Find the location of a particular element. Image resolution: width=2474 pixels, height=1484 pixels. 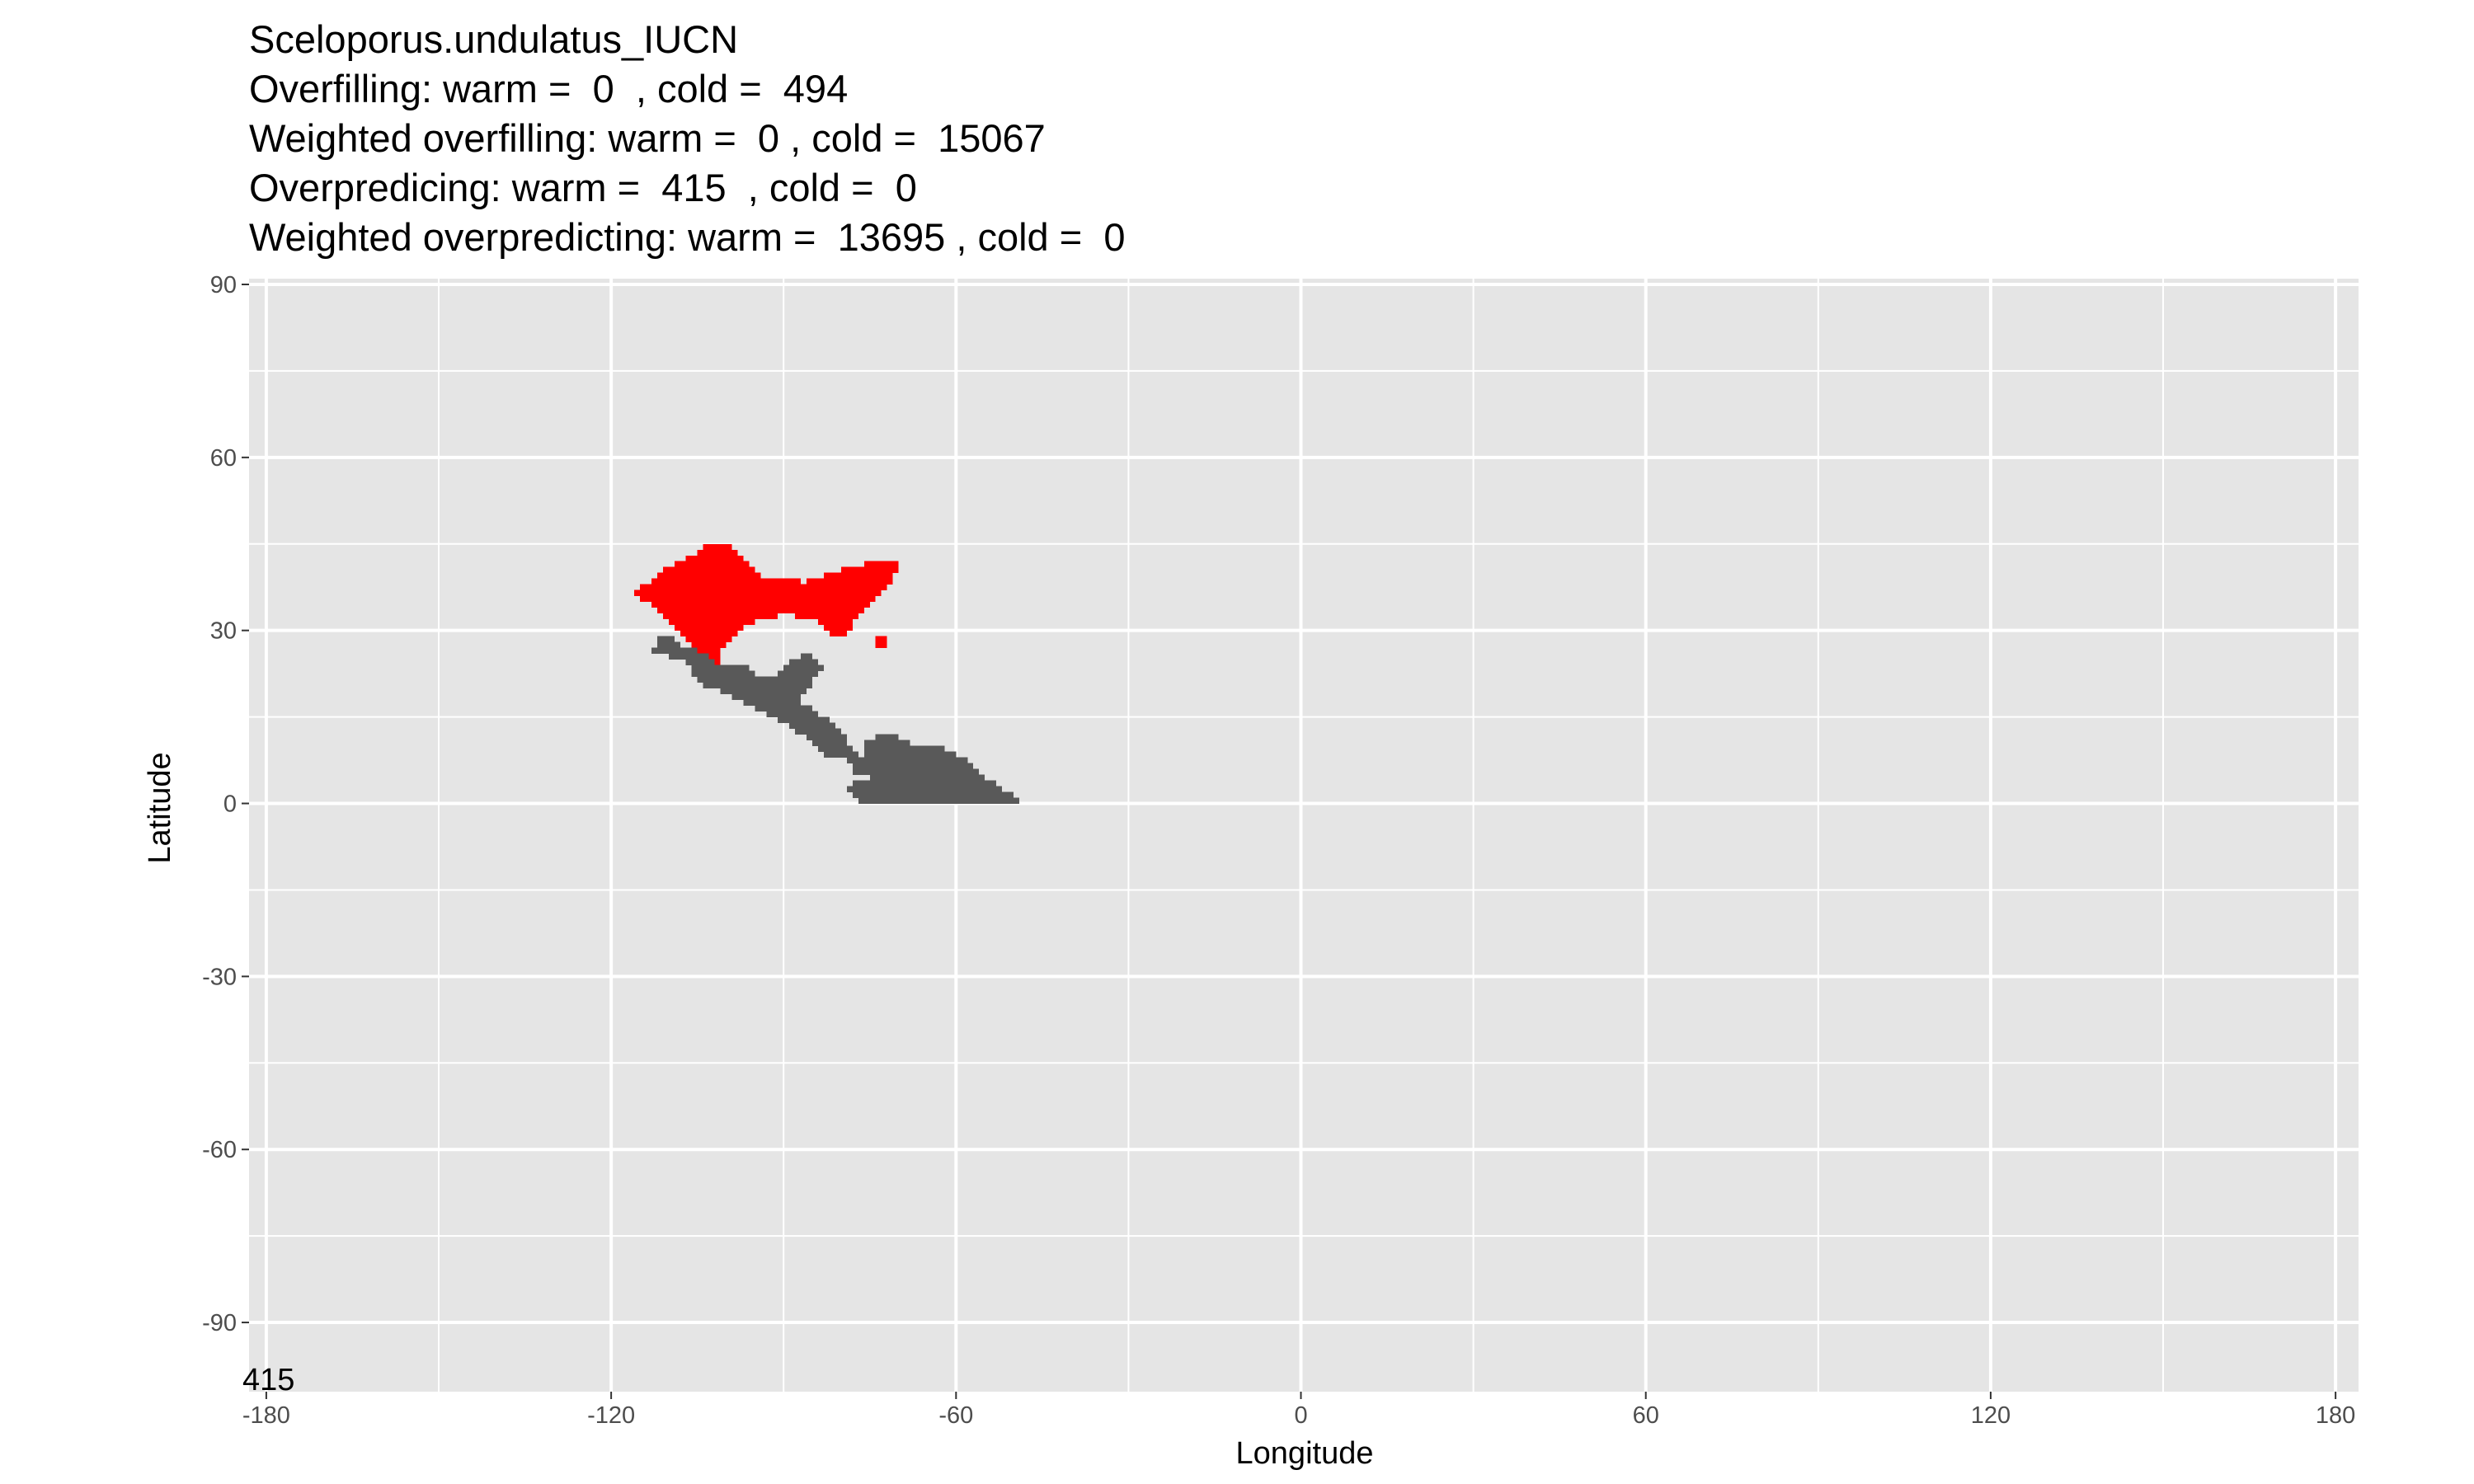

map-cells is located at coordinates (826, 674).